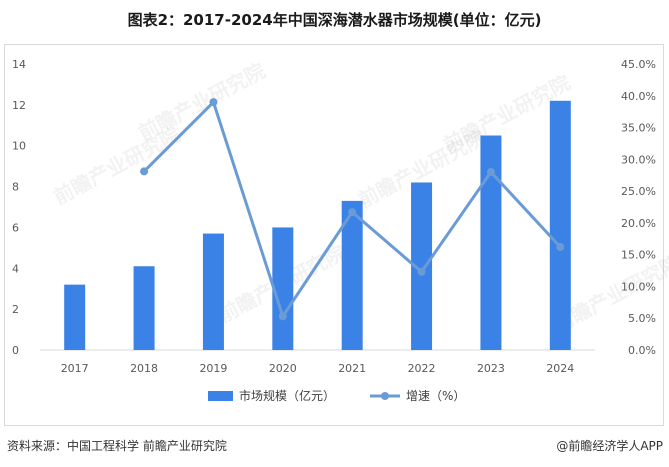  Describe the element at coordinates (282, 316) in the screenshot. I see `growth-point-2020` at that location.